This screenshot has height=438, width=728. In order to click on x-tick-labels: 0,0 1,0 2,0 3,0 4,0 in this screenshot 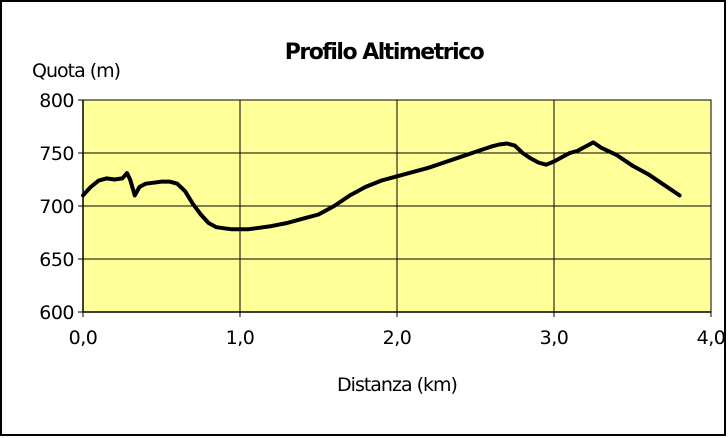, I will do `click(397, 338)`.